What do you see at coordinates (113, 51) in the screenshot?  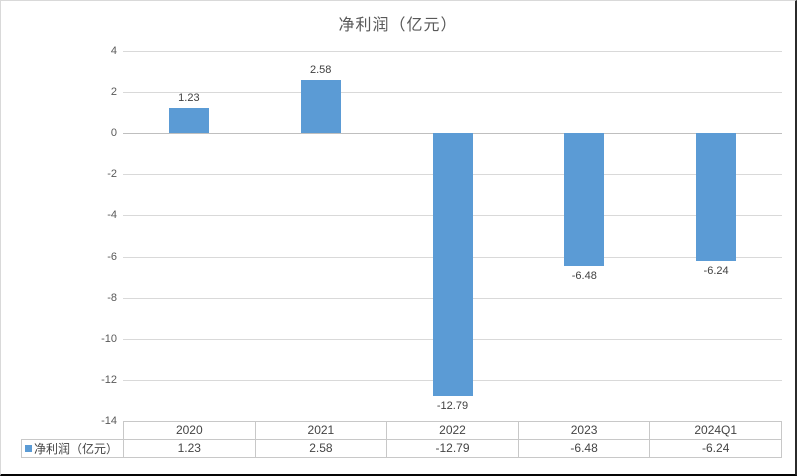 I see `y-axis-tick-label: 4` at bounding box center [113, 51].